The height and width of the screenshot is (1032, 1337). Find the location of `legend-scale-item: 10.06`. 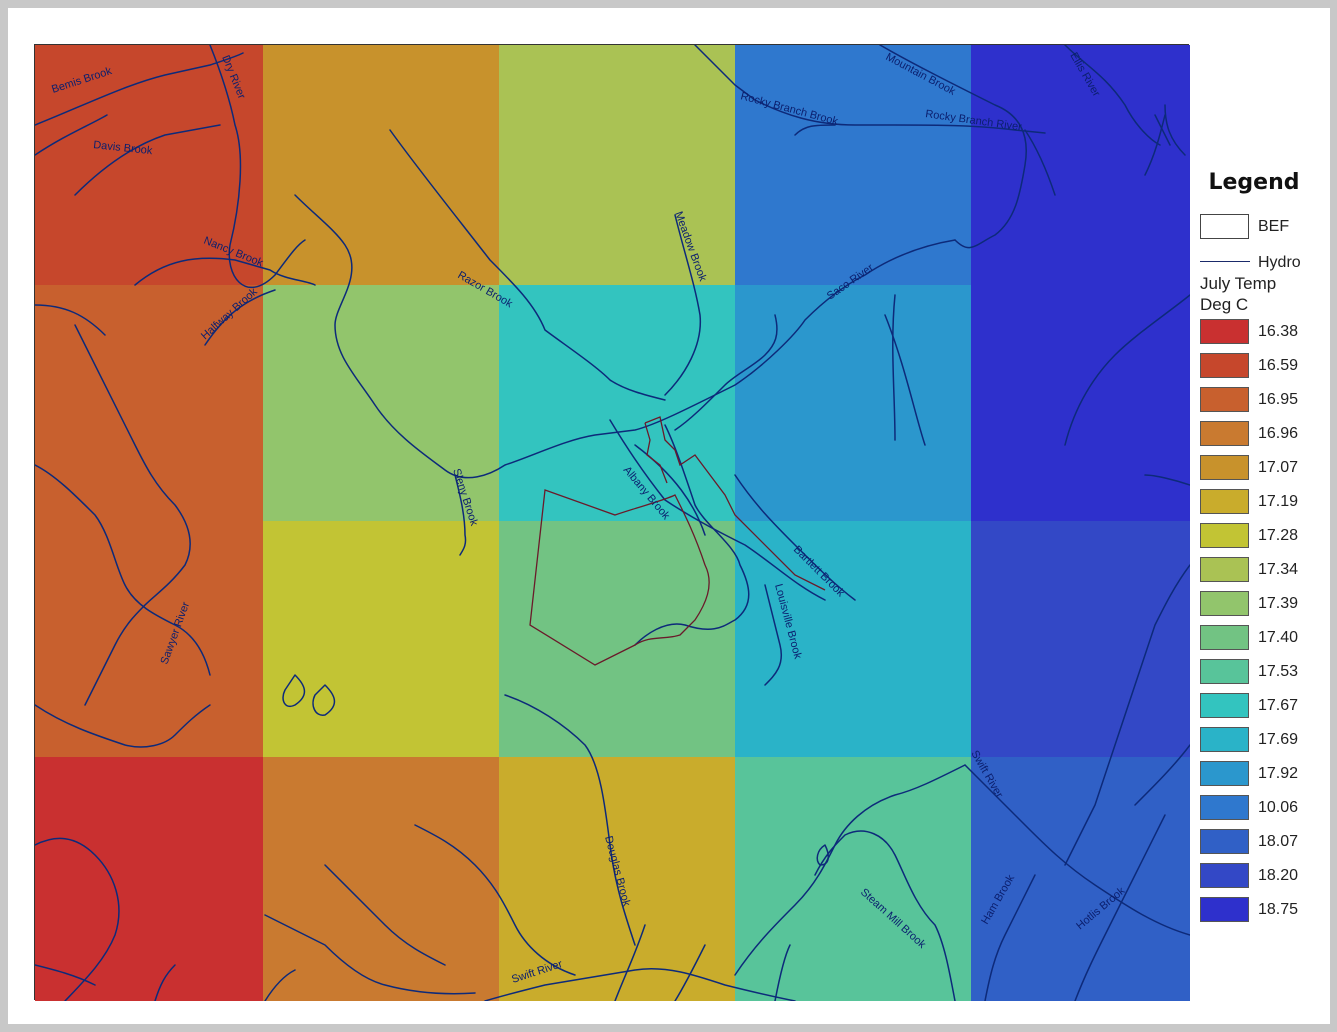

legend-scale-item: 10.06 is located at coordinates (1263, 808).